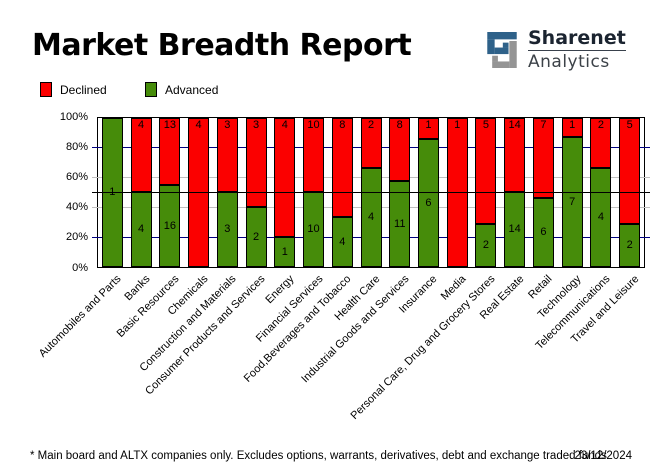  I want to click on logo-brand-name: Sharenet, so click(577, 38).